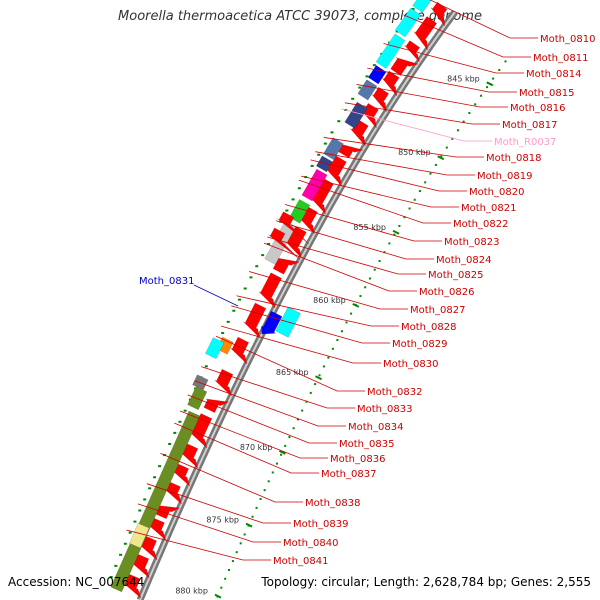  Describe the element at coordinates (357, 459) in the screenshot. I see `gene-label: Moth_0836` at that location.